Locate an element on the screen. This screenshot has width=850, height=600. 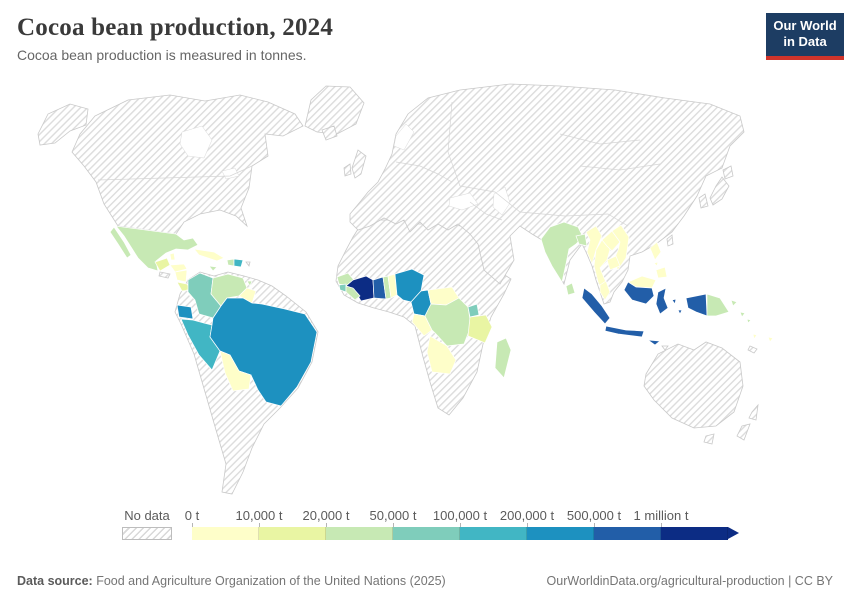
country-jamaica is located at coordinates (213, 268).